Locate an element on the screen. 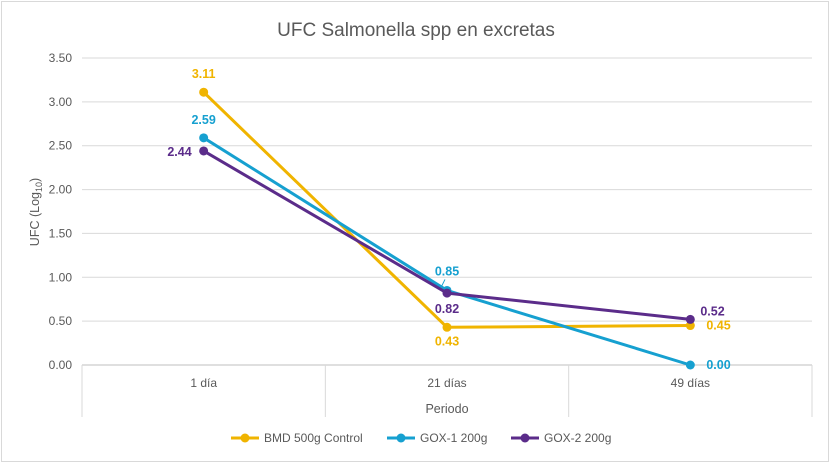 The height and width of the screenshot is (465, 832). legend-label: GOX-1 200g is located at coordinates (453, 438).